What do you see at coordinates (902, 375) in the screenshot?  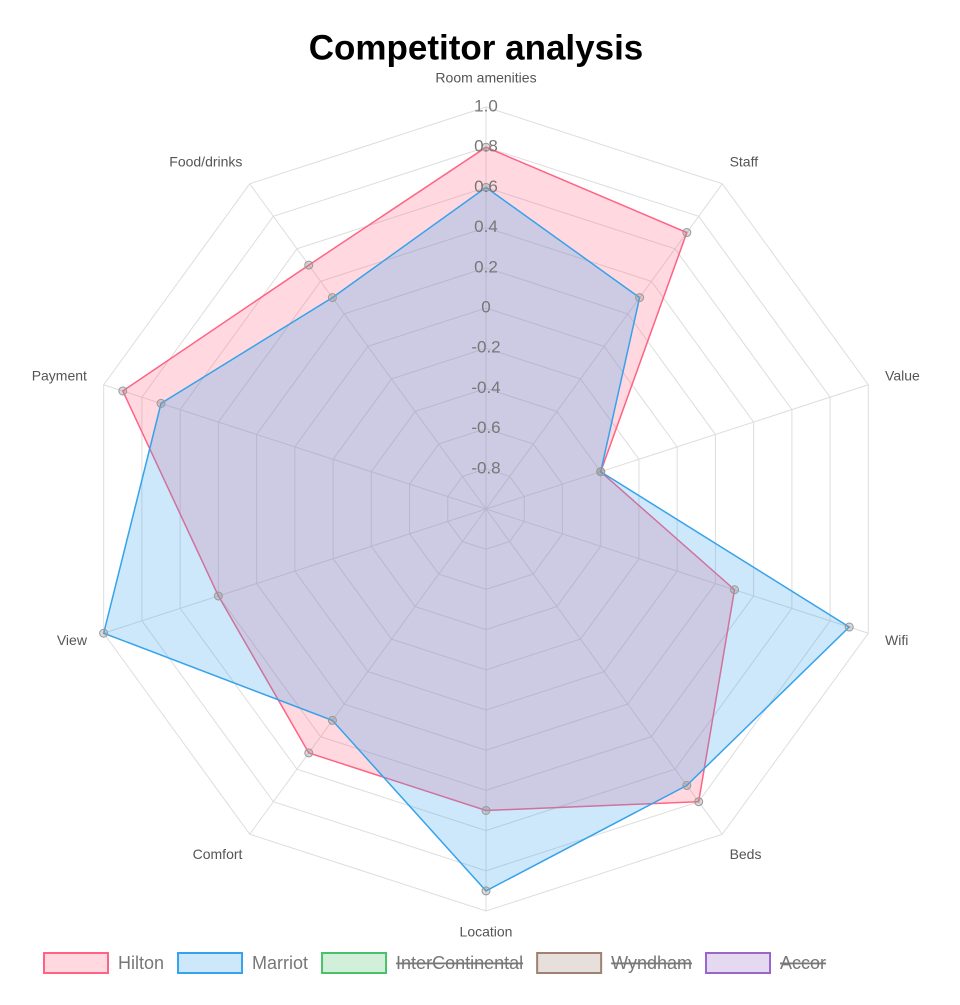 I see `axis-label: Value` at bounding box center [902, 375].